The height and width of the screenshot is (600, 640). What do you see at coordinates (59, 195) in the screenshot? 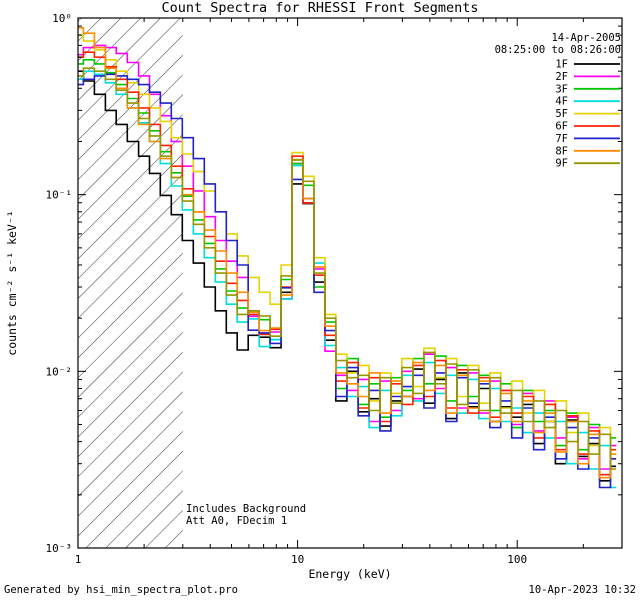
I see `y-tick-label: 10⁻¹` at bounding box center [59, 195].